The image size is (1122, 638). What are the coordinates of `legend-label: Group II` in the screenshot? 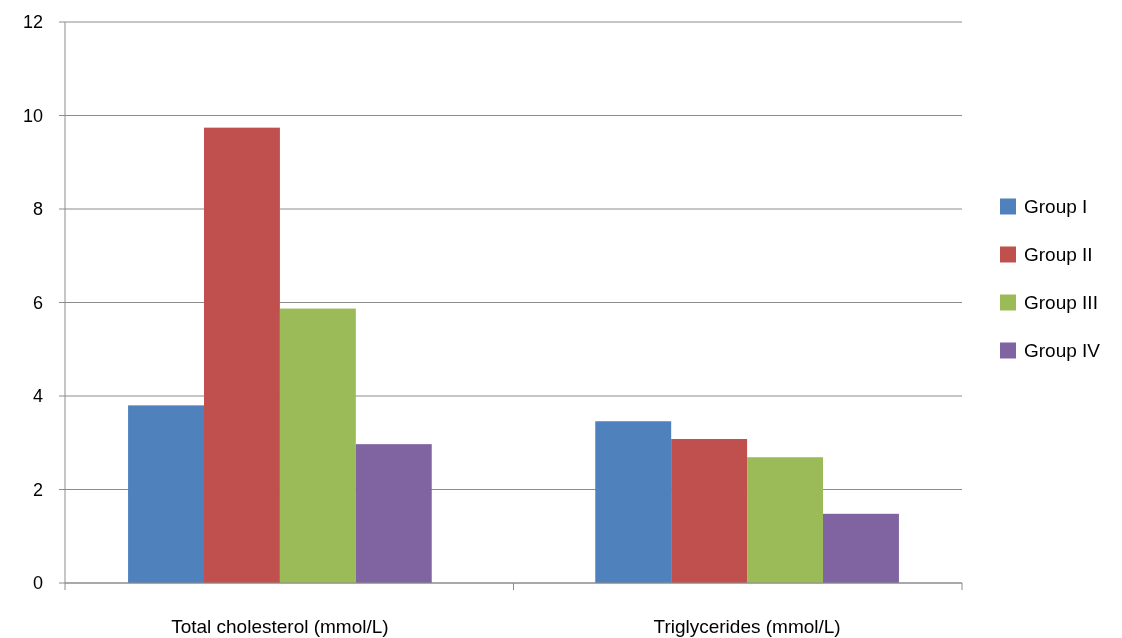 It's located at (1058, 255).